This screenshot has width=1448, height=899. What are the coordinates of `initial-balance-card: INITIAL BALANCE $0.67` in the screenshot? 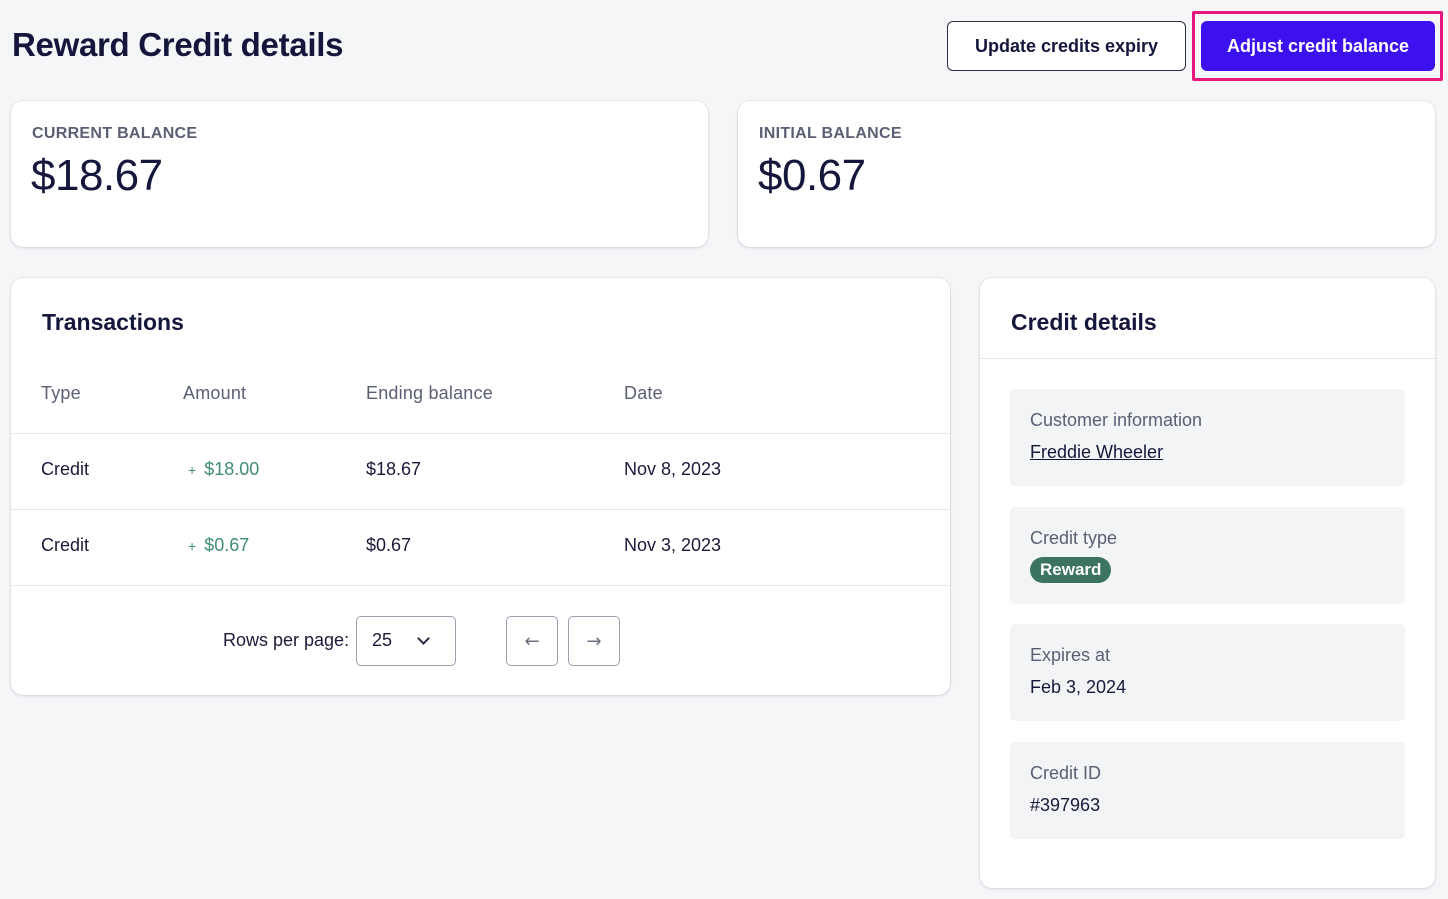 It's located at (1086, 174).